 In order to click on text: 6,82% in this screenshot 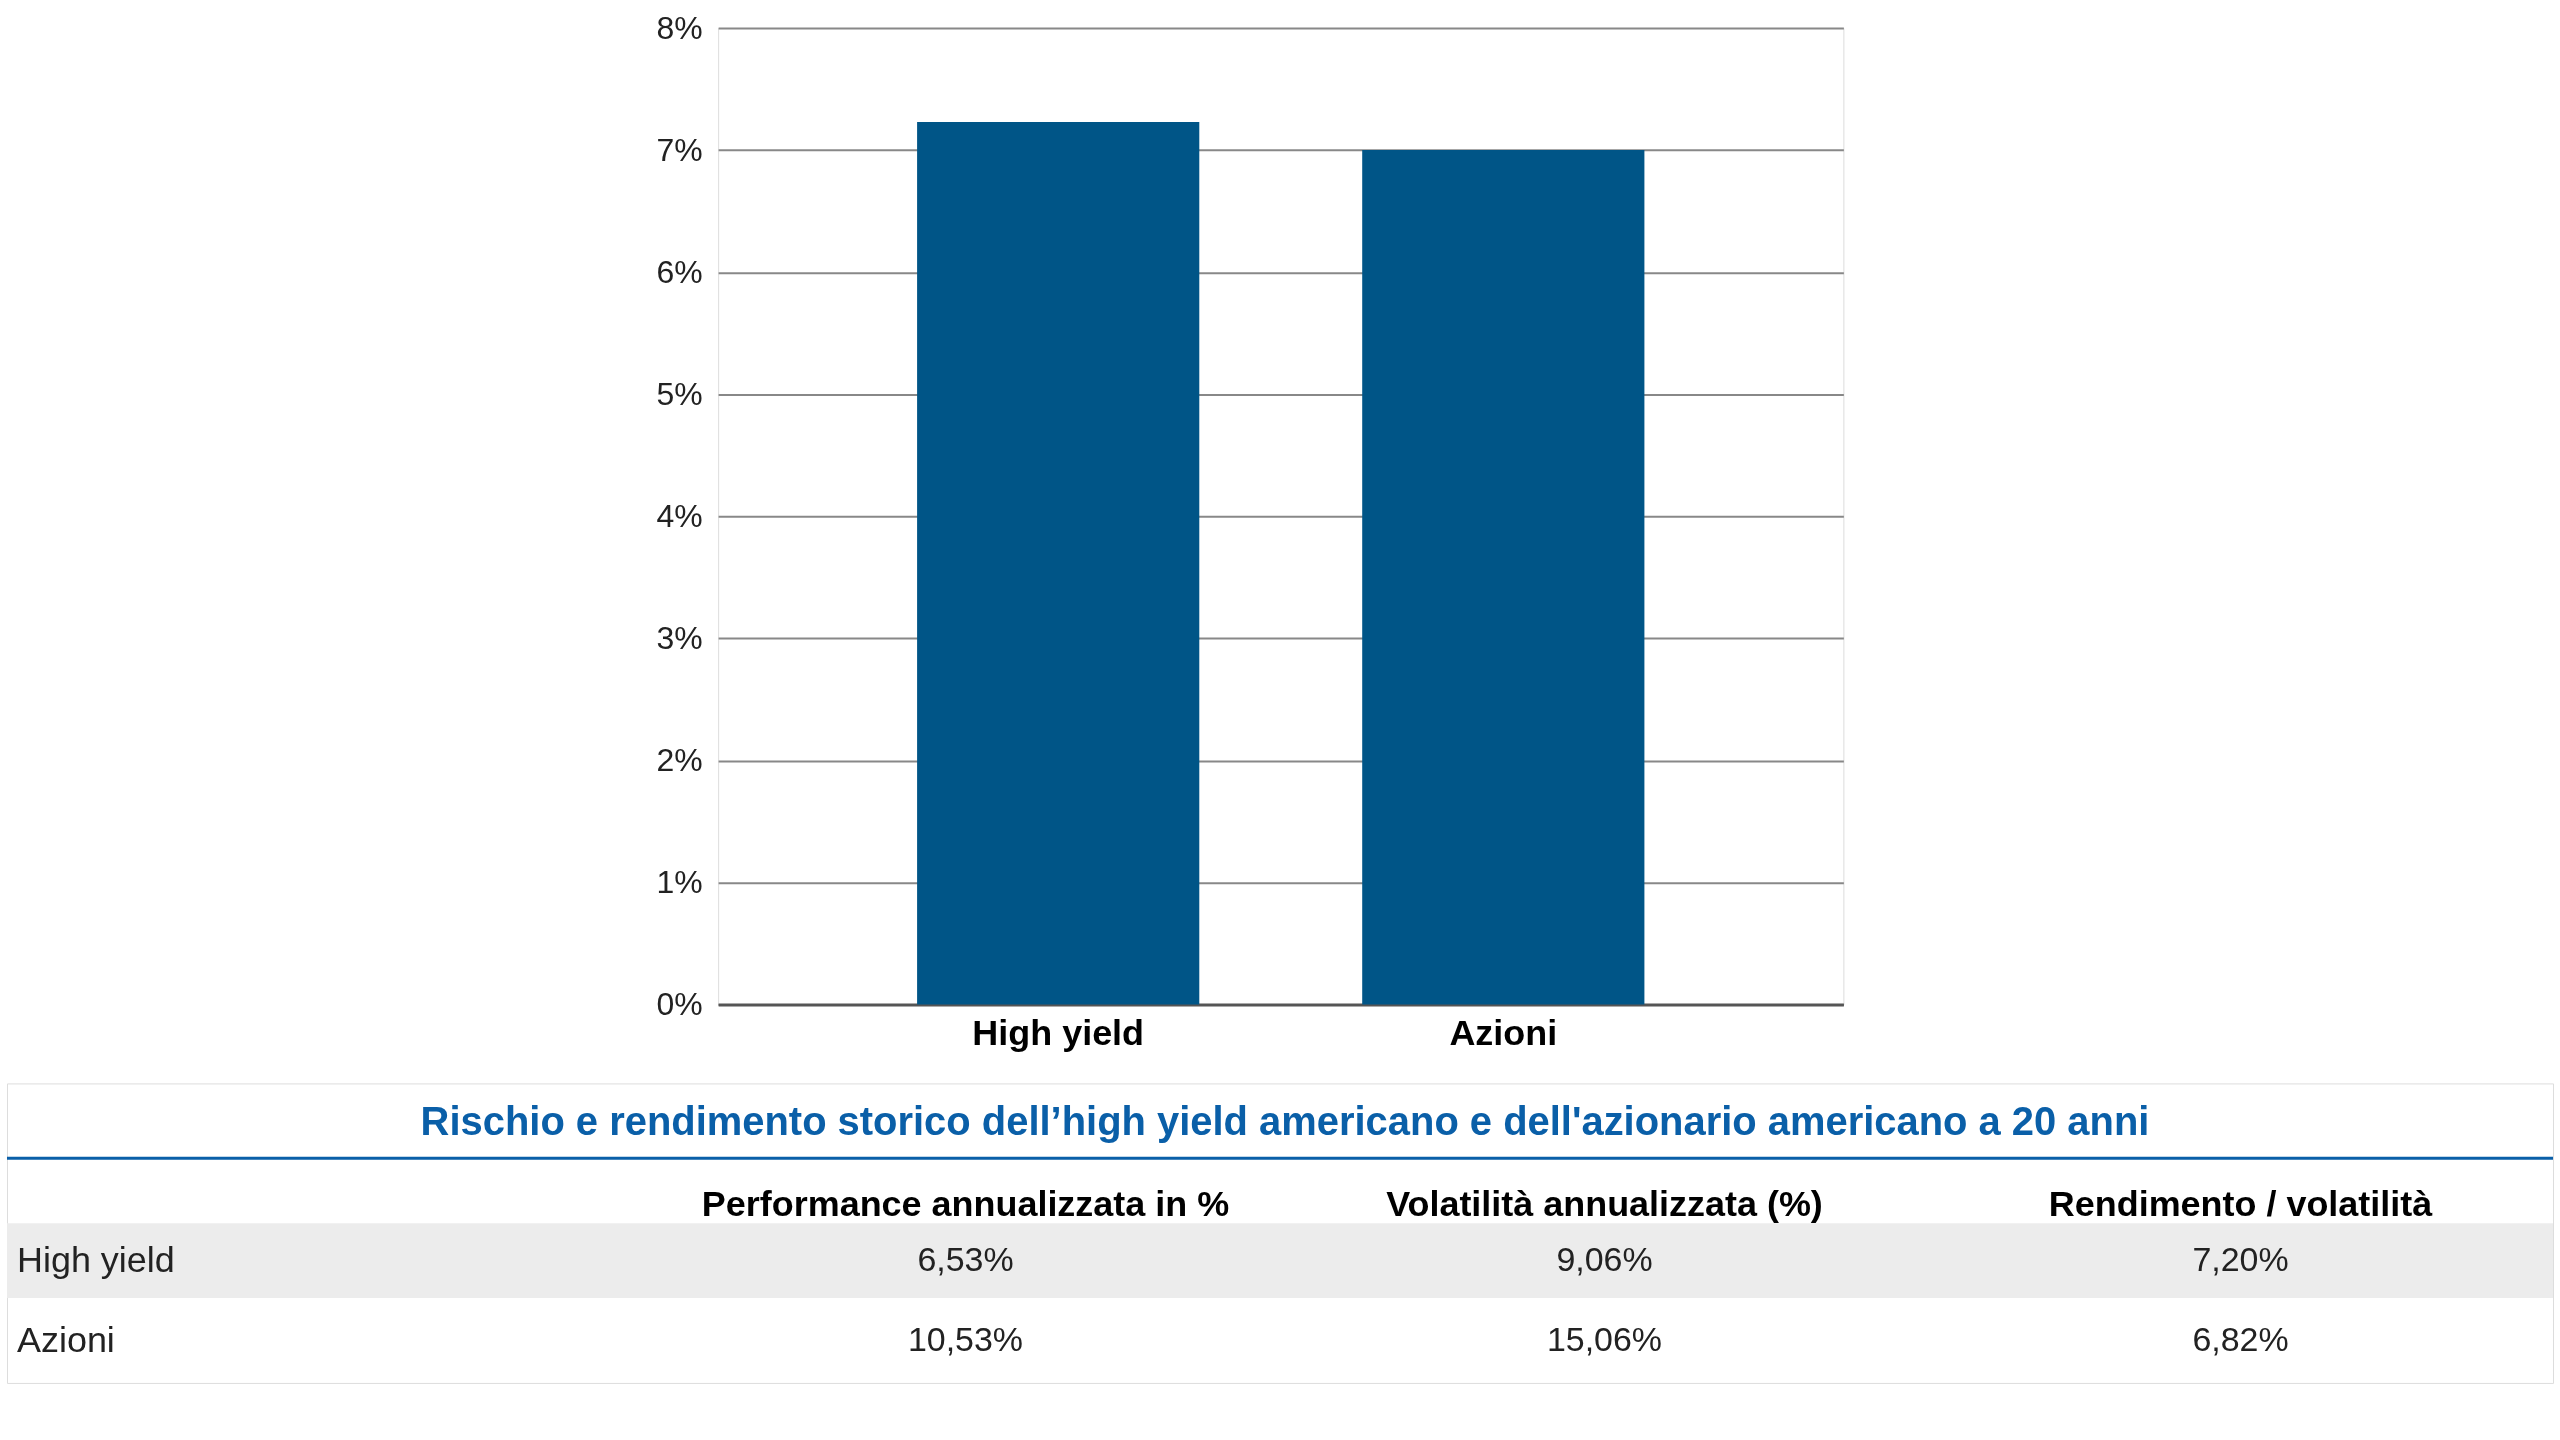, I will do `click(2240, 1338)`.